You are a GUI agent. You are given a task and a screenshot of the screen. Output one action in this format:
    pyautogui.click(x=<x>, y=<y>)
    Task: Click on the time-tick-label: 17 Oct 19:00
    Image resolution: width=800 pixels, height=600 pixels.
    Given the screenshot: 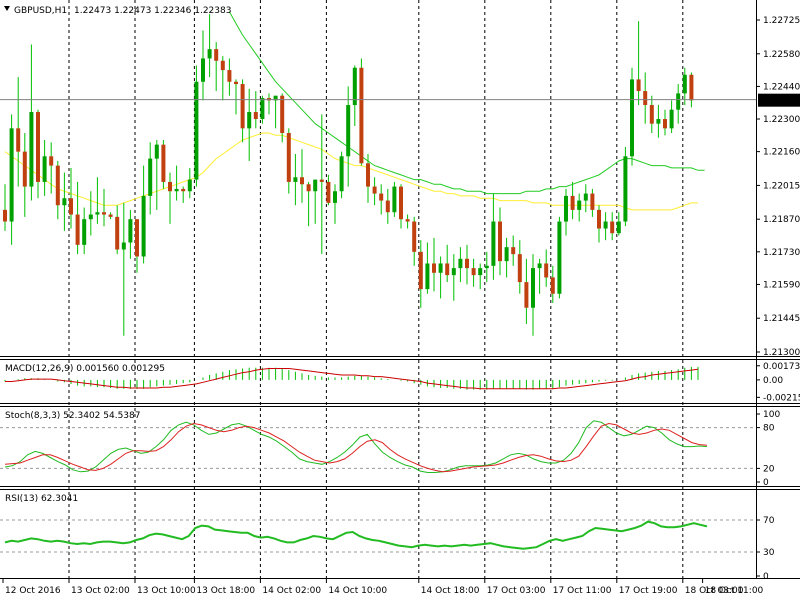 What is the action you would take?
    pyautogui.click(x=648, y=591)
    